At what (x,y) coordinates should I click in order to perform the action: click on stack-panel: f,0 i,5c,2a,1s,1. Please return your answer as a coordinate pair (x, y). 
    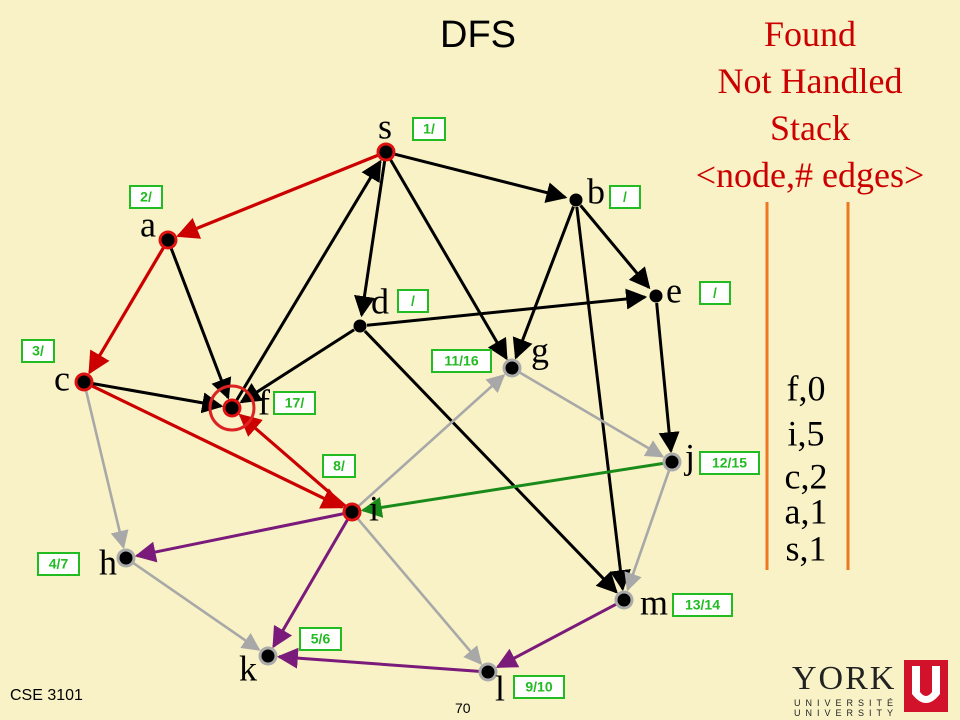
    Looking at the image, I should click on (807, 386).